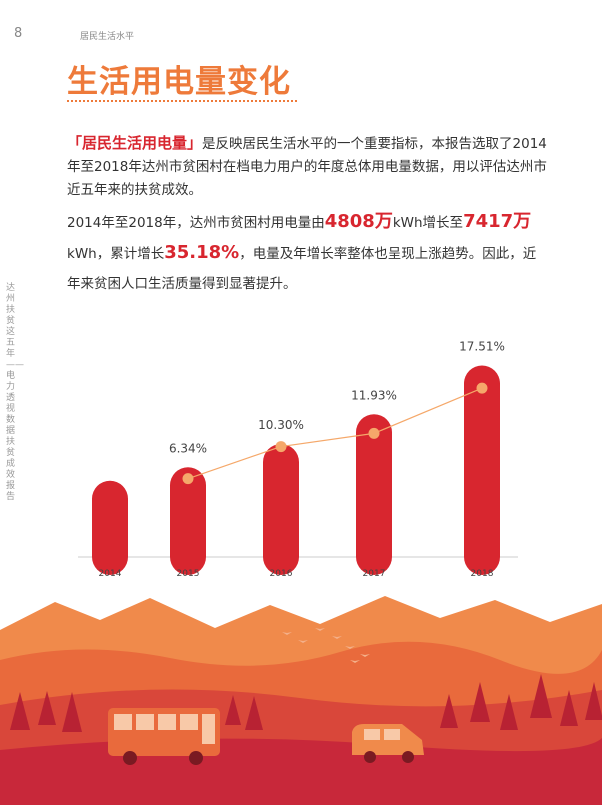  I want to click on growth-label-2018: 17.51%, so click(482, 346).